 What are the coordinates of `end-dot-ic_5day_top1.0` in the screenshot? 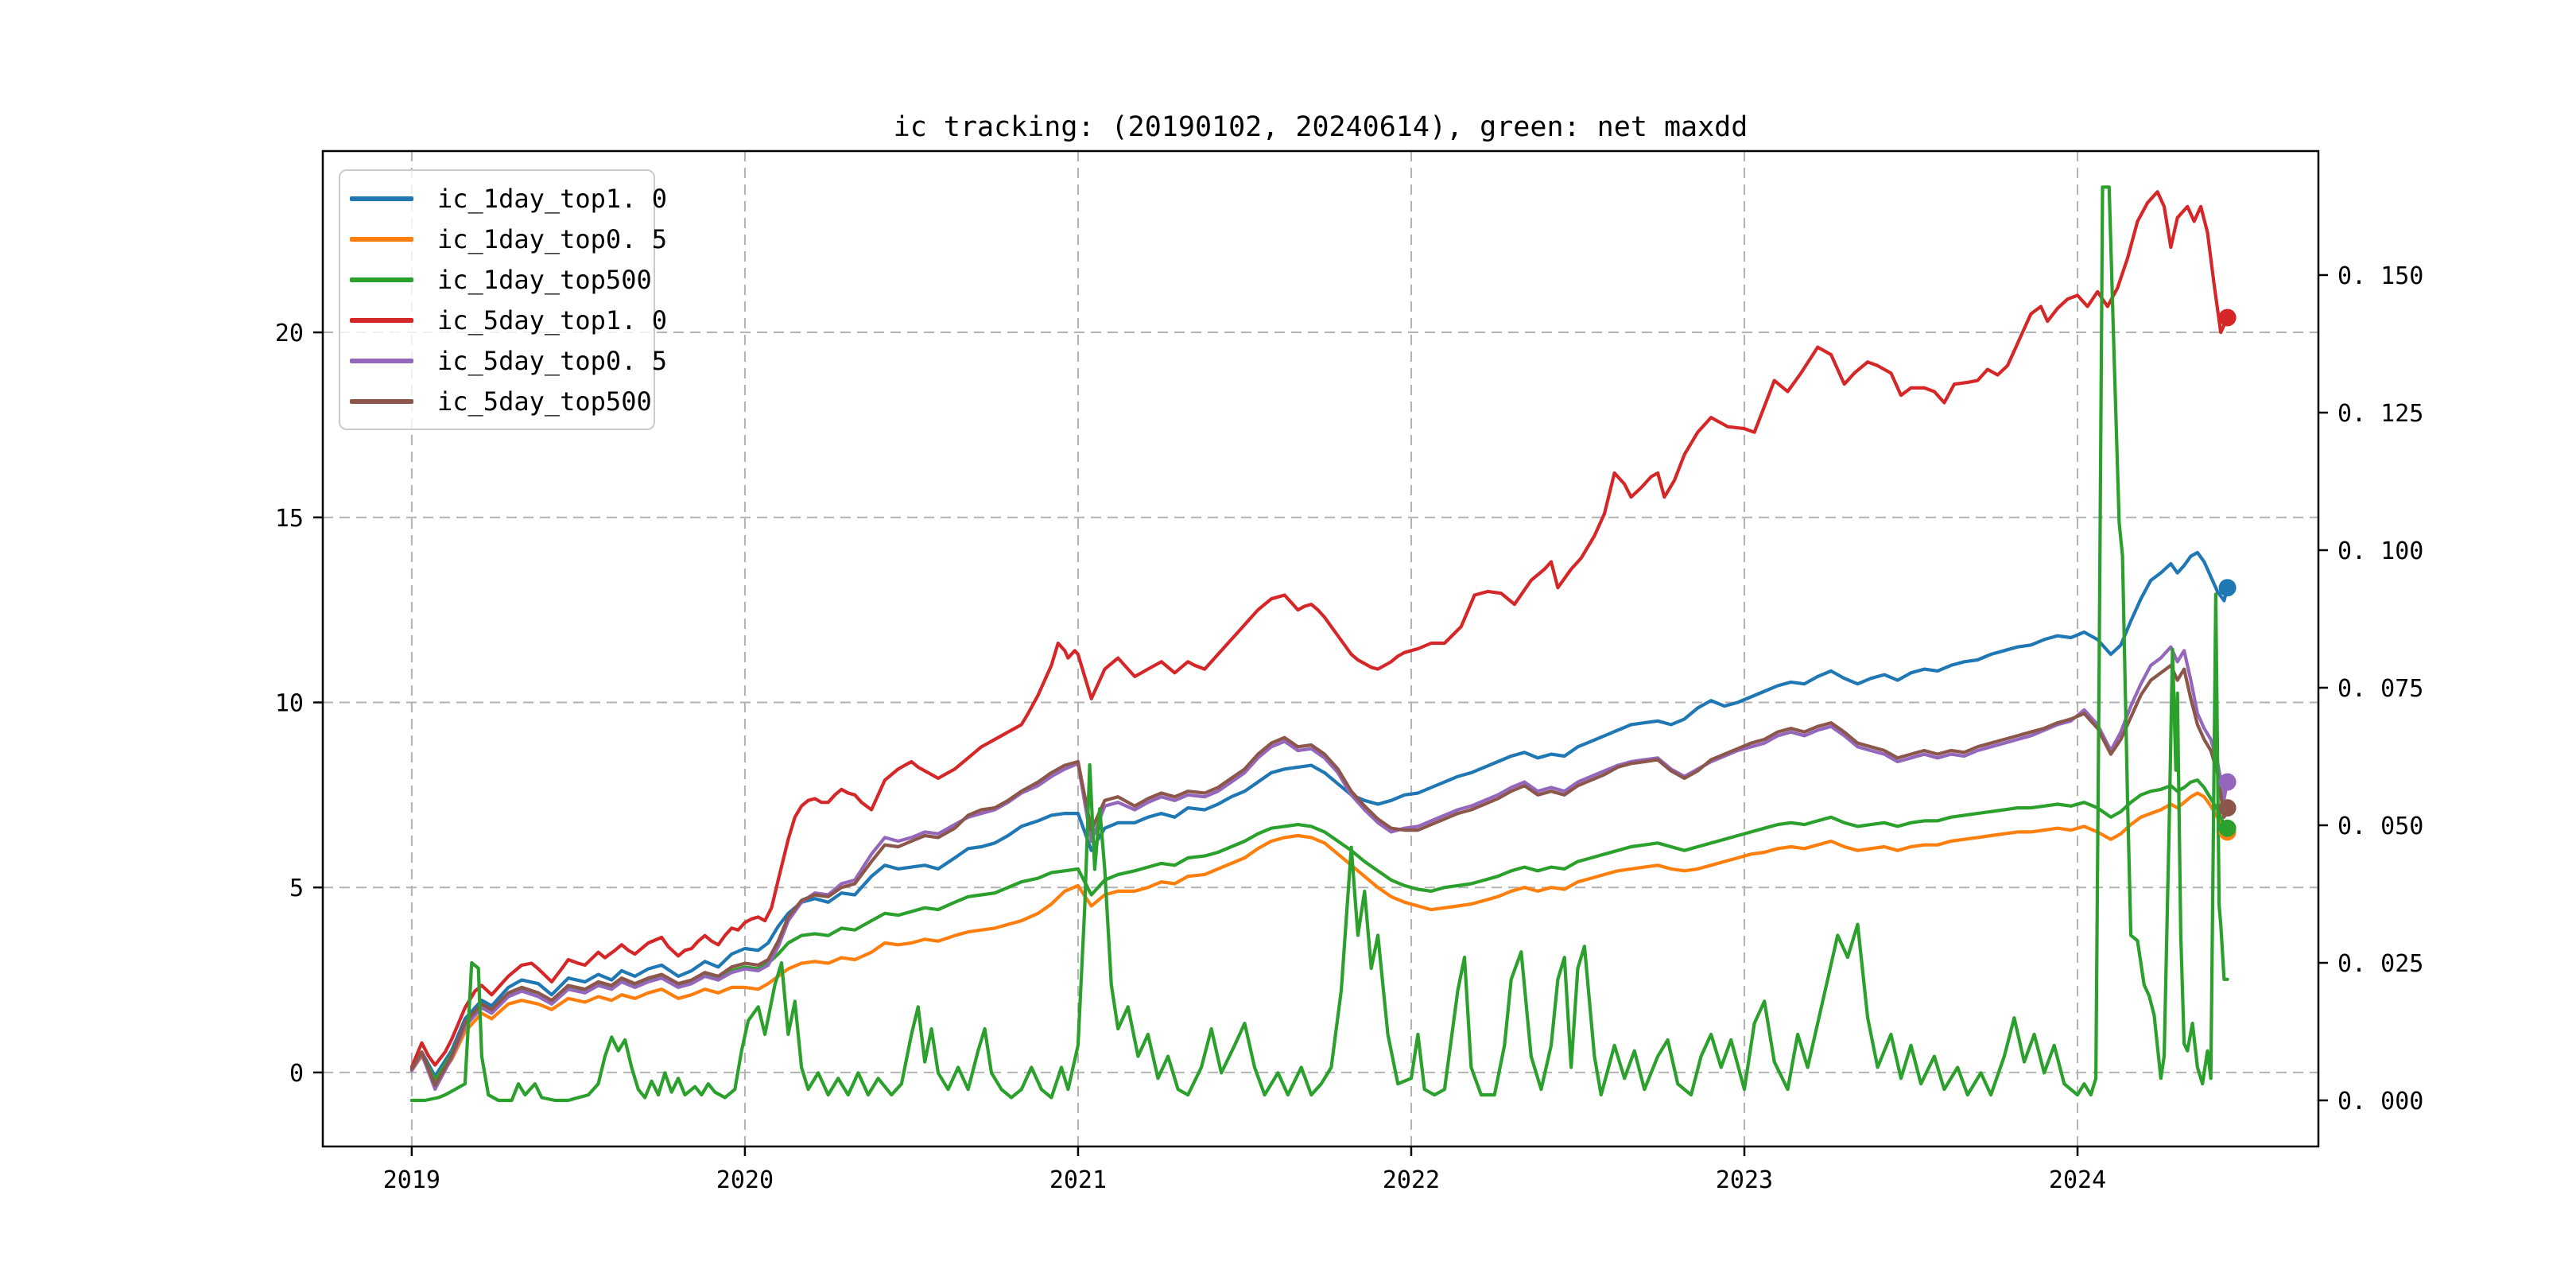 It's located at (2228, 317).